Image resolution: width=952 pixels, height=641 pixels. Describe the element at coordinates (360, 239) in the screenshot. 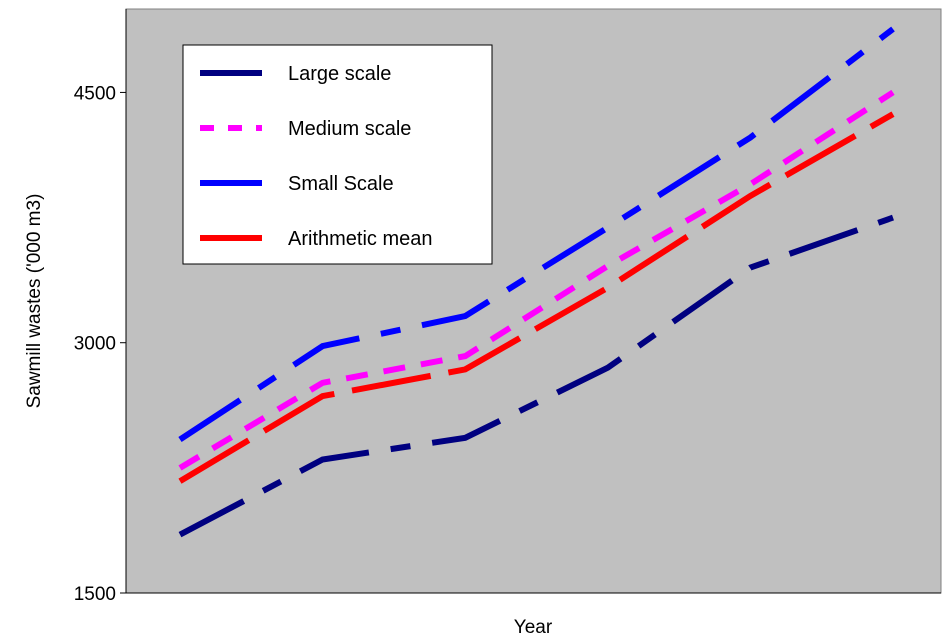

I see `legend-label: Arithmetic mean` at that location.